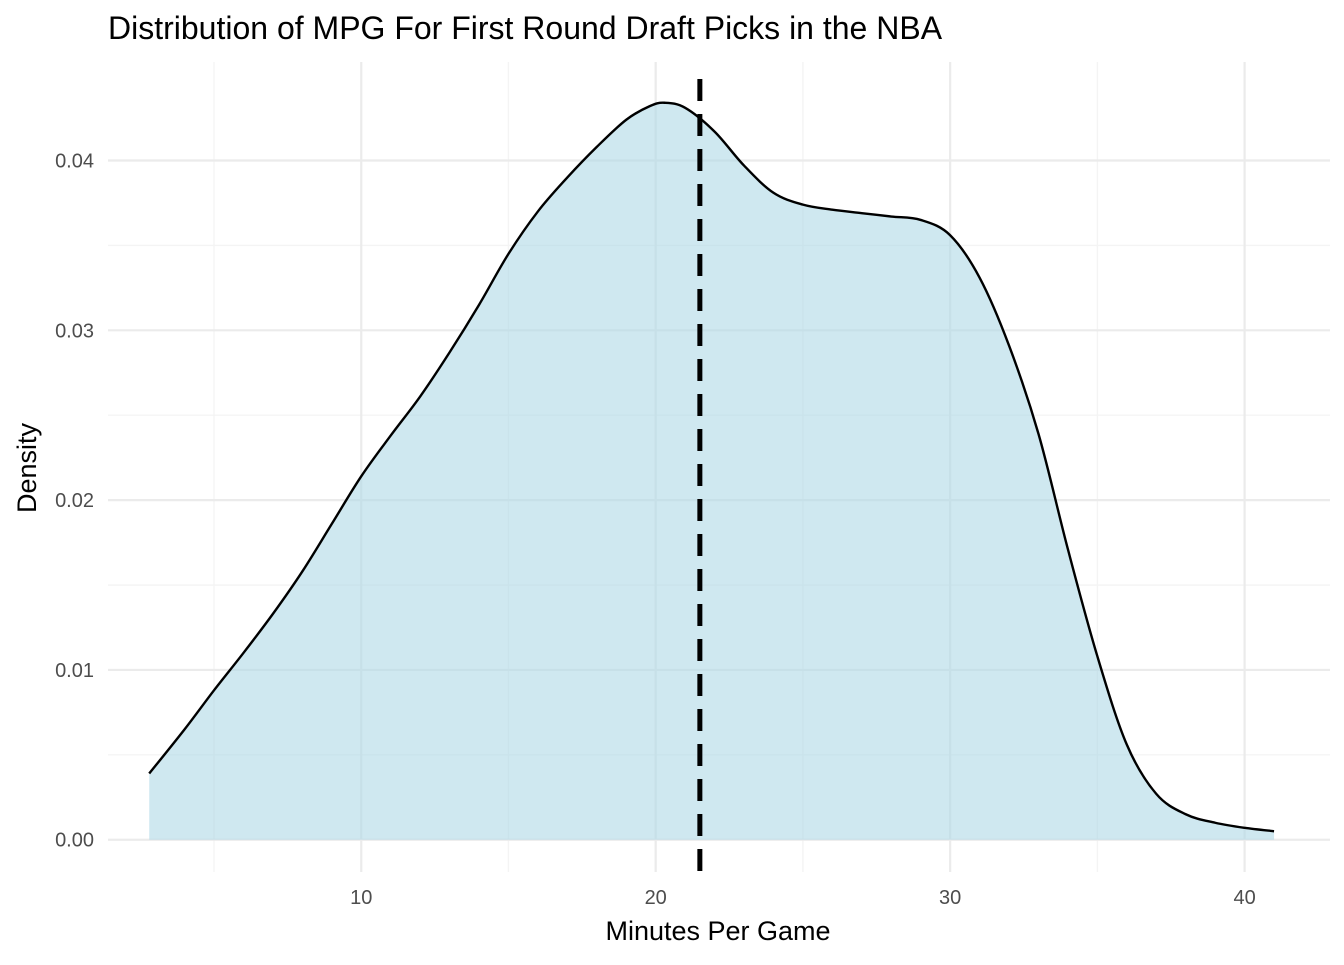 The width and height of the screenshot is (1344, 965). What do you see at coordinates (74, 331) in the screenshot?
I see `y-tick-label: 0.03` at bounding box center [74, 331].